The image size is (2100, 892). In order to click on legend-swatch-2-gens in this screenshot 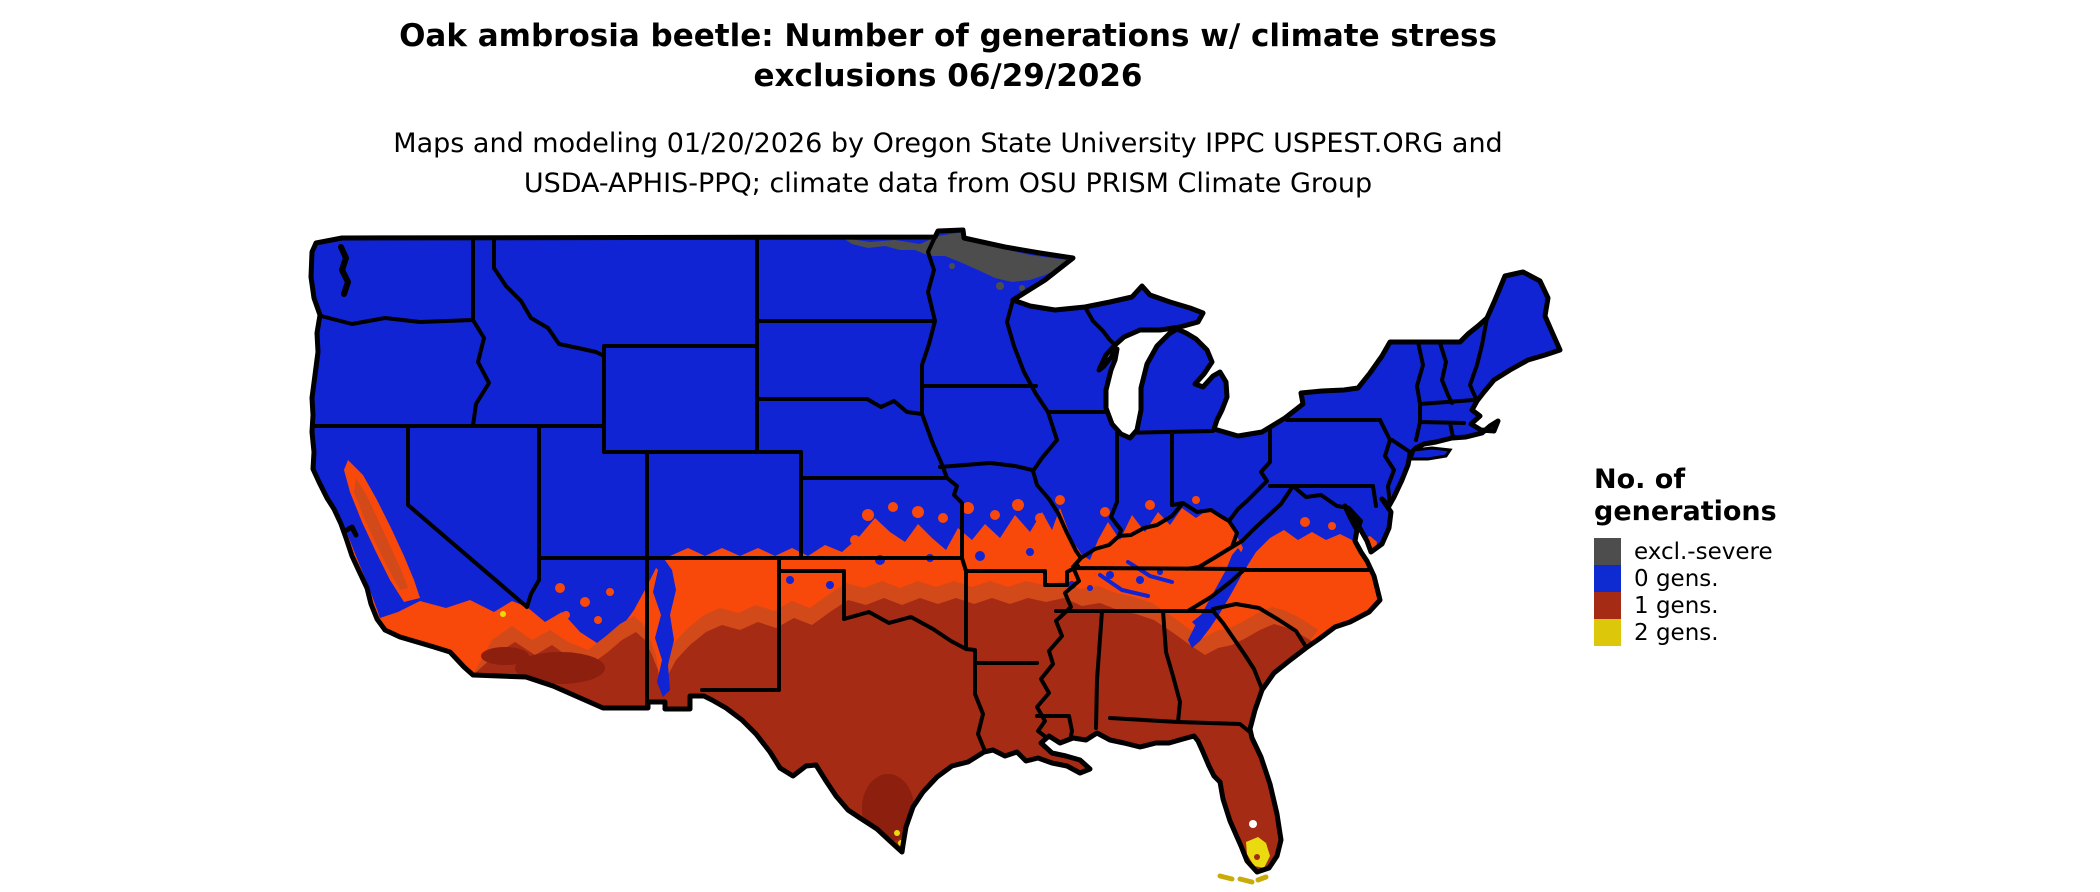, I will do `click(1607, 632)`.